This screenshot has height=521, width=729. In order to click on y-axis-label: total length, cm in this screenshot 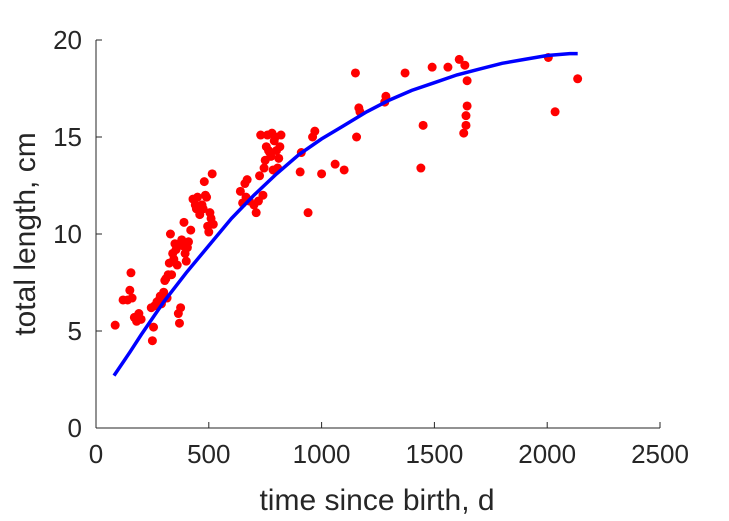, I will do `click(25, 233)`.